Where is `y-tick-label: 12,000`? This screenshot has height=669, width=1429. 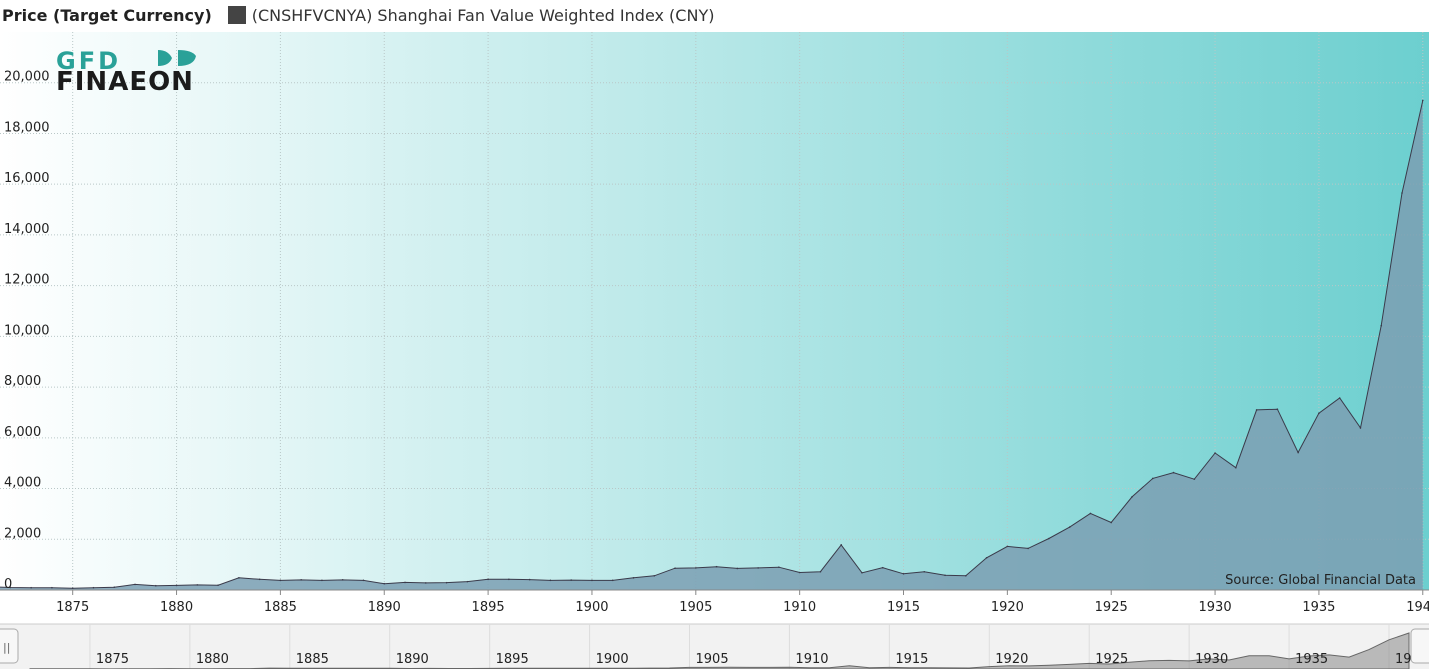 y-tick-label: 12,000 is located at coordinates (27, 280).